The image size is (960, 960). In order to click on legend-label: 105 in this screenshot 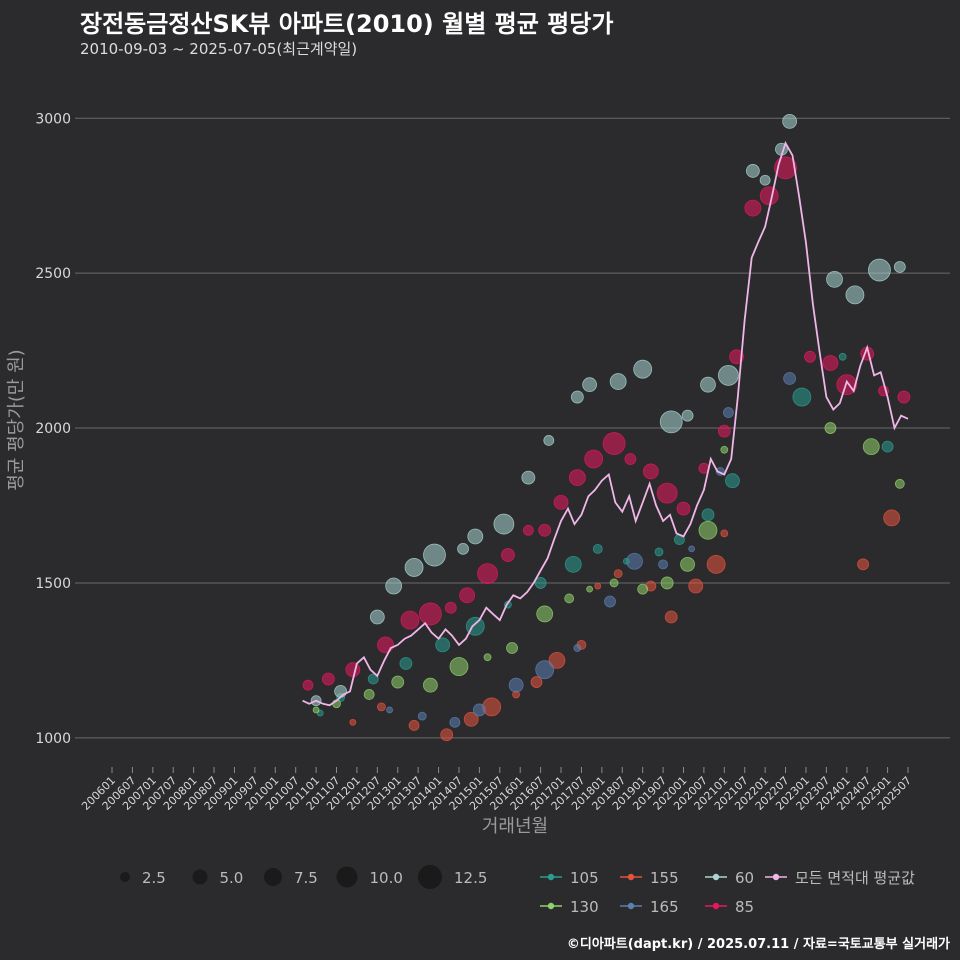, I will do `click(584, 878)`.